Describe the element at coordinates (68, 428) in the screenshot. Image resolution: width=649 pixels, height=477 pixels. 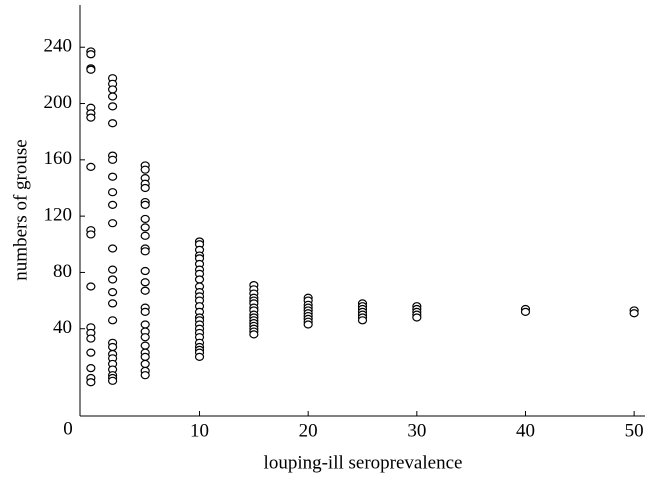
I see `origin-label: 0` at that location.